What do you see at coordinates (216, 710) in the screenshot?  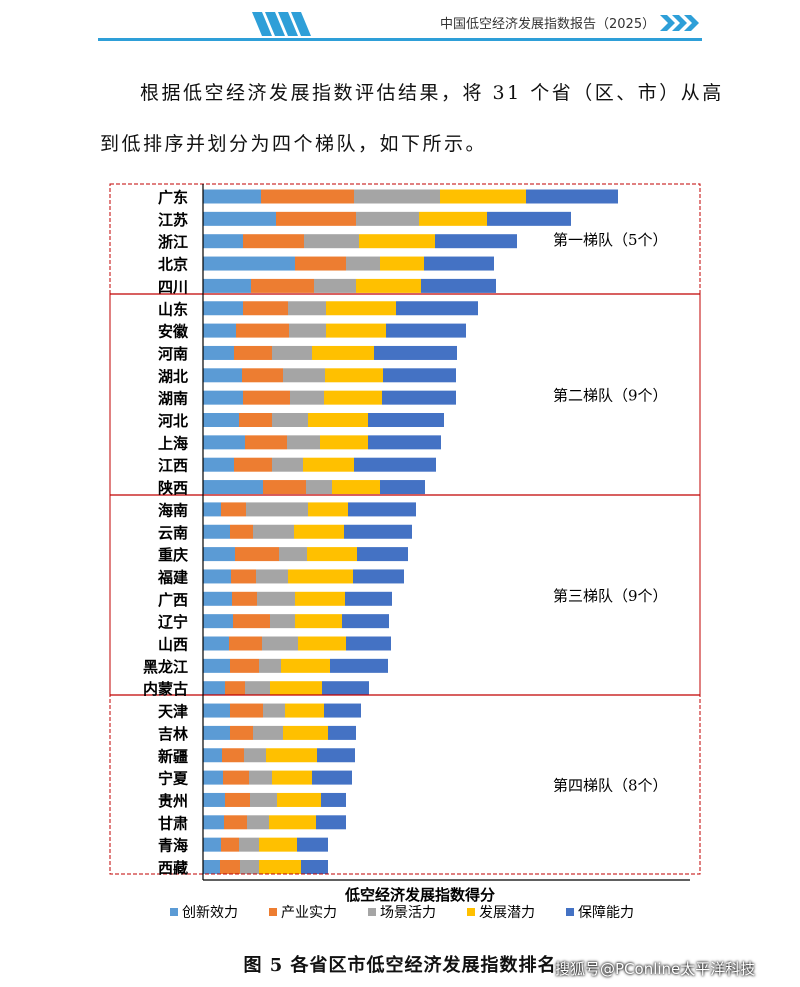 I see `bar-天津-创新效力` at bounding box center [216, 710].